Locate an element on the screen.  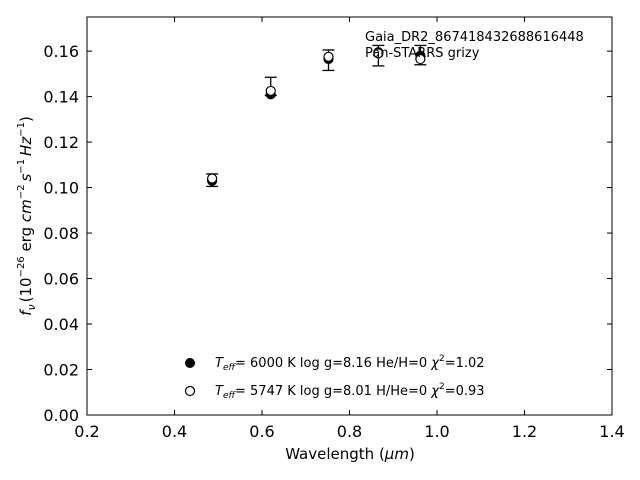
annotation-survey: Pan-STARRS grizy is located at coordinates (422, 53).